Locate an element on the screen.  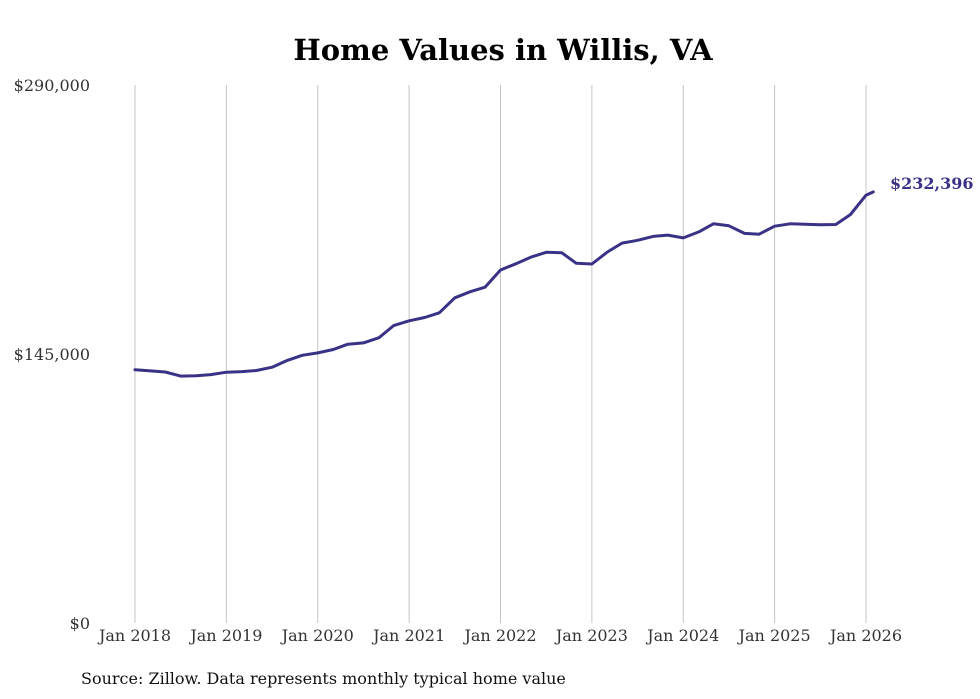
y-tick-label: $145,000 is located at coordinates (52, 354).